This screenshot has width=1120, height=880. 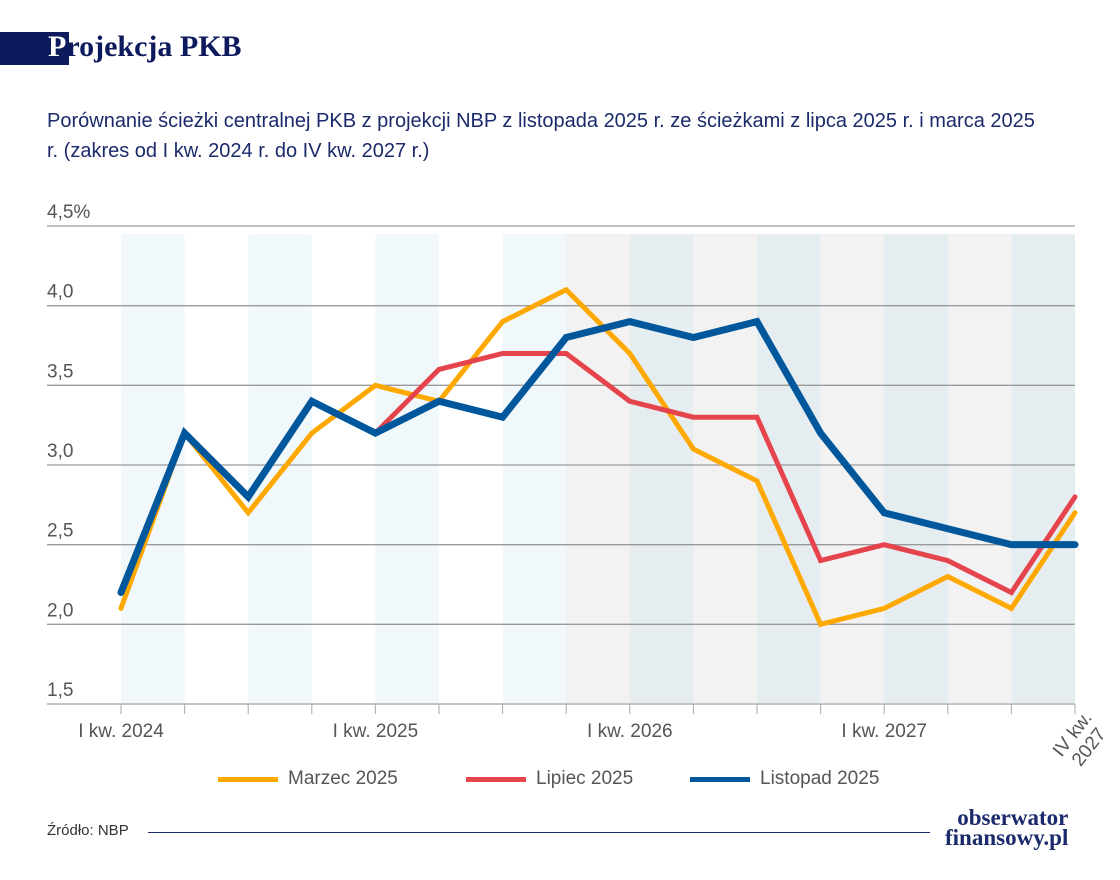 I want to click on x-tick-label: IV kw.2027, so click(x=1081, y=741).